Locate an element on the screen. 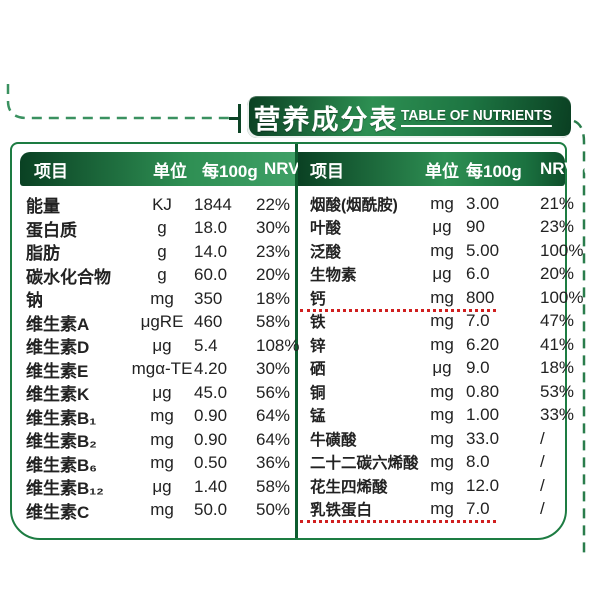  table-row: 生物素 μg 6.0 20% is located at coordinates (436, 275).